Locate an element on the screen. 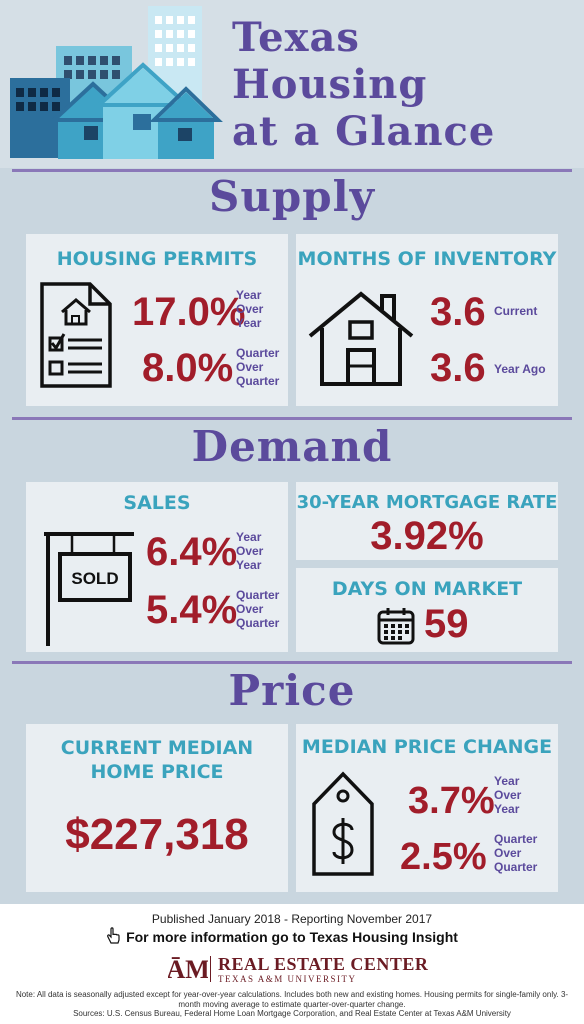 This screenshot has height=1024, width=584. inventory-ago-value: 3.6 is located at coordinates (458, 368).